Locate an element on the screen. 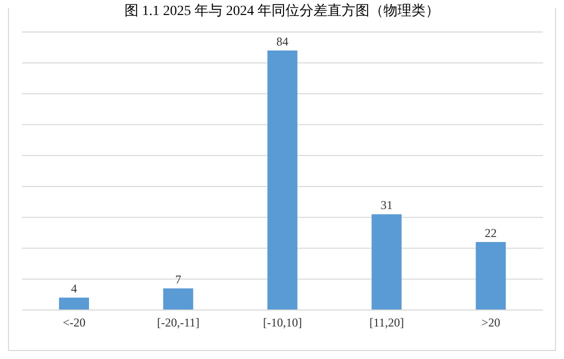 The width and height of the screenshot is (564, 359). data-label: 4 is located at coordinates (74, 289).